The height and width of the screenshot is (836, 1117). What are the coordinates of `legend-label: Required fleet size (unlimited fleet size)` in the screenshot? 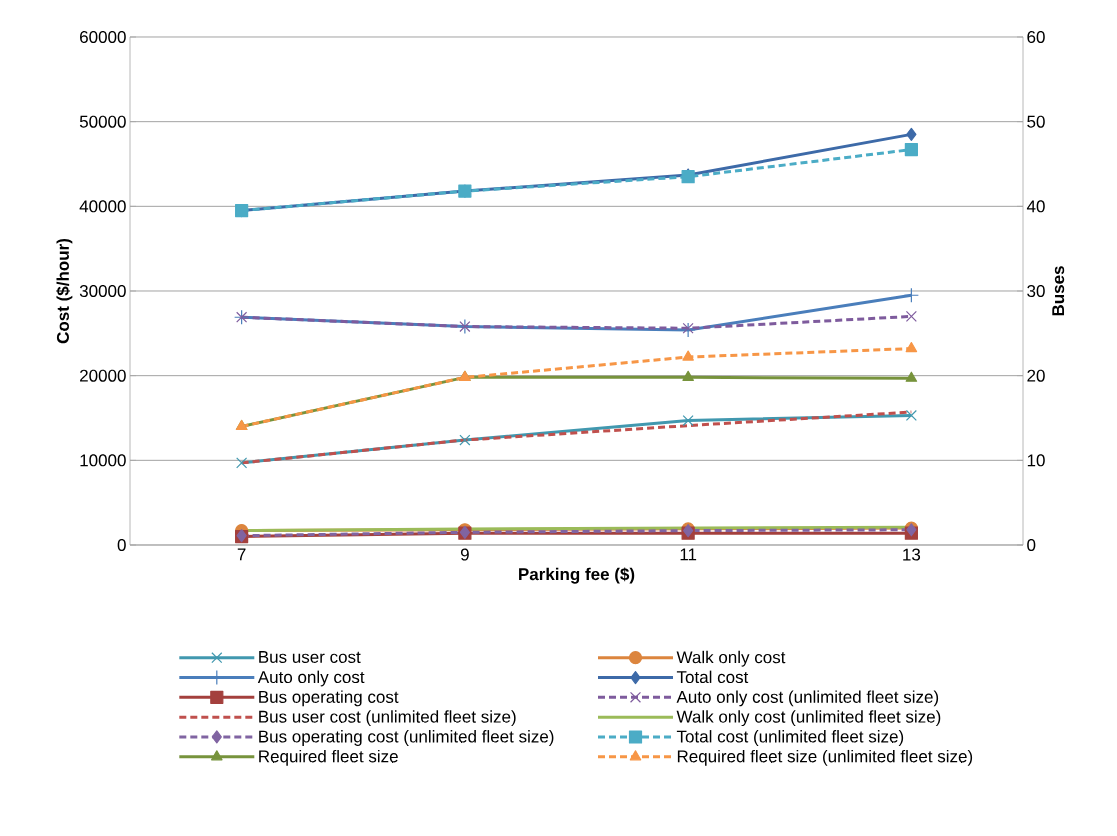 It's located at (825, 757).